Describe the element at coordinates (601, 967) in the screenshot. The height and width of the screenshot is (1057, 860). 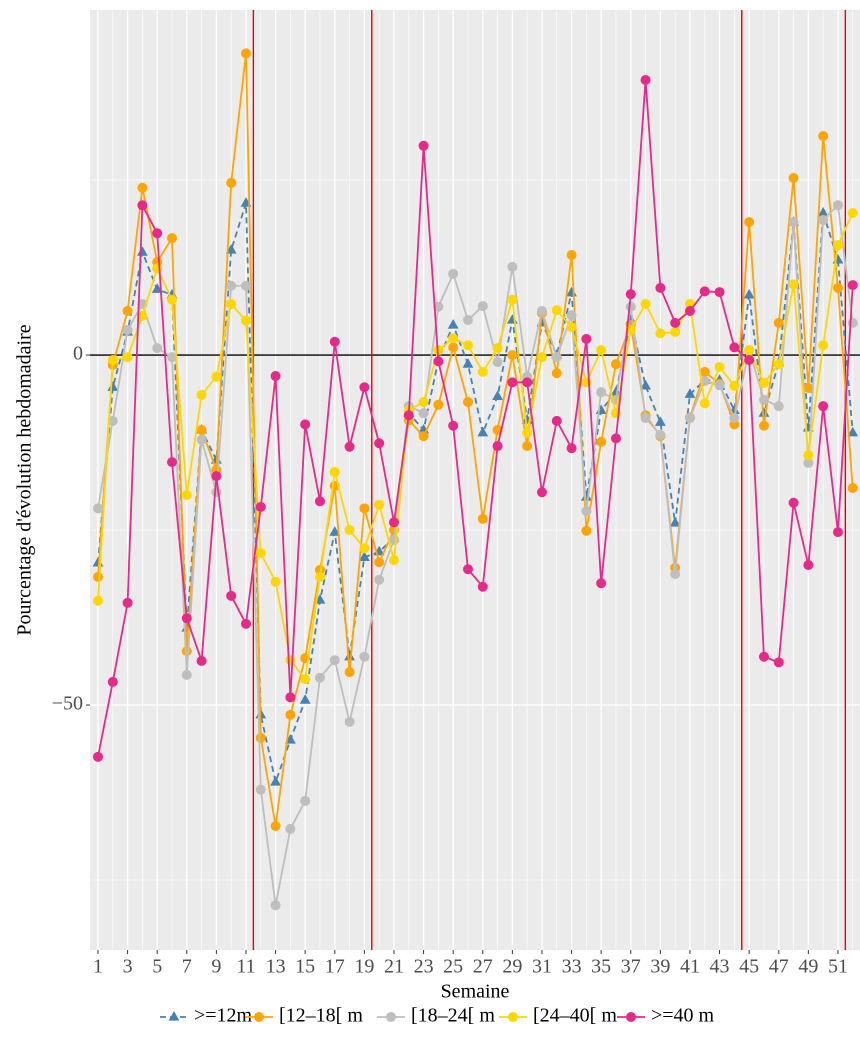
I see `x-tick-label: 35` at that location.